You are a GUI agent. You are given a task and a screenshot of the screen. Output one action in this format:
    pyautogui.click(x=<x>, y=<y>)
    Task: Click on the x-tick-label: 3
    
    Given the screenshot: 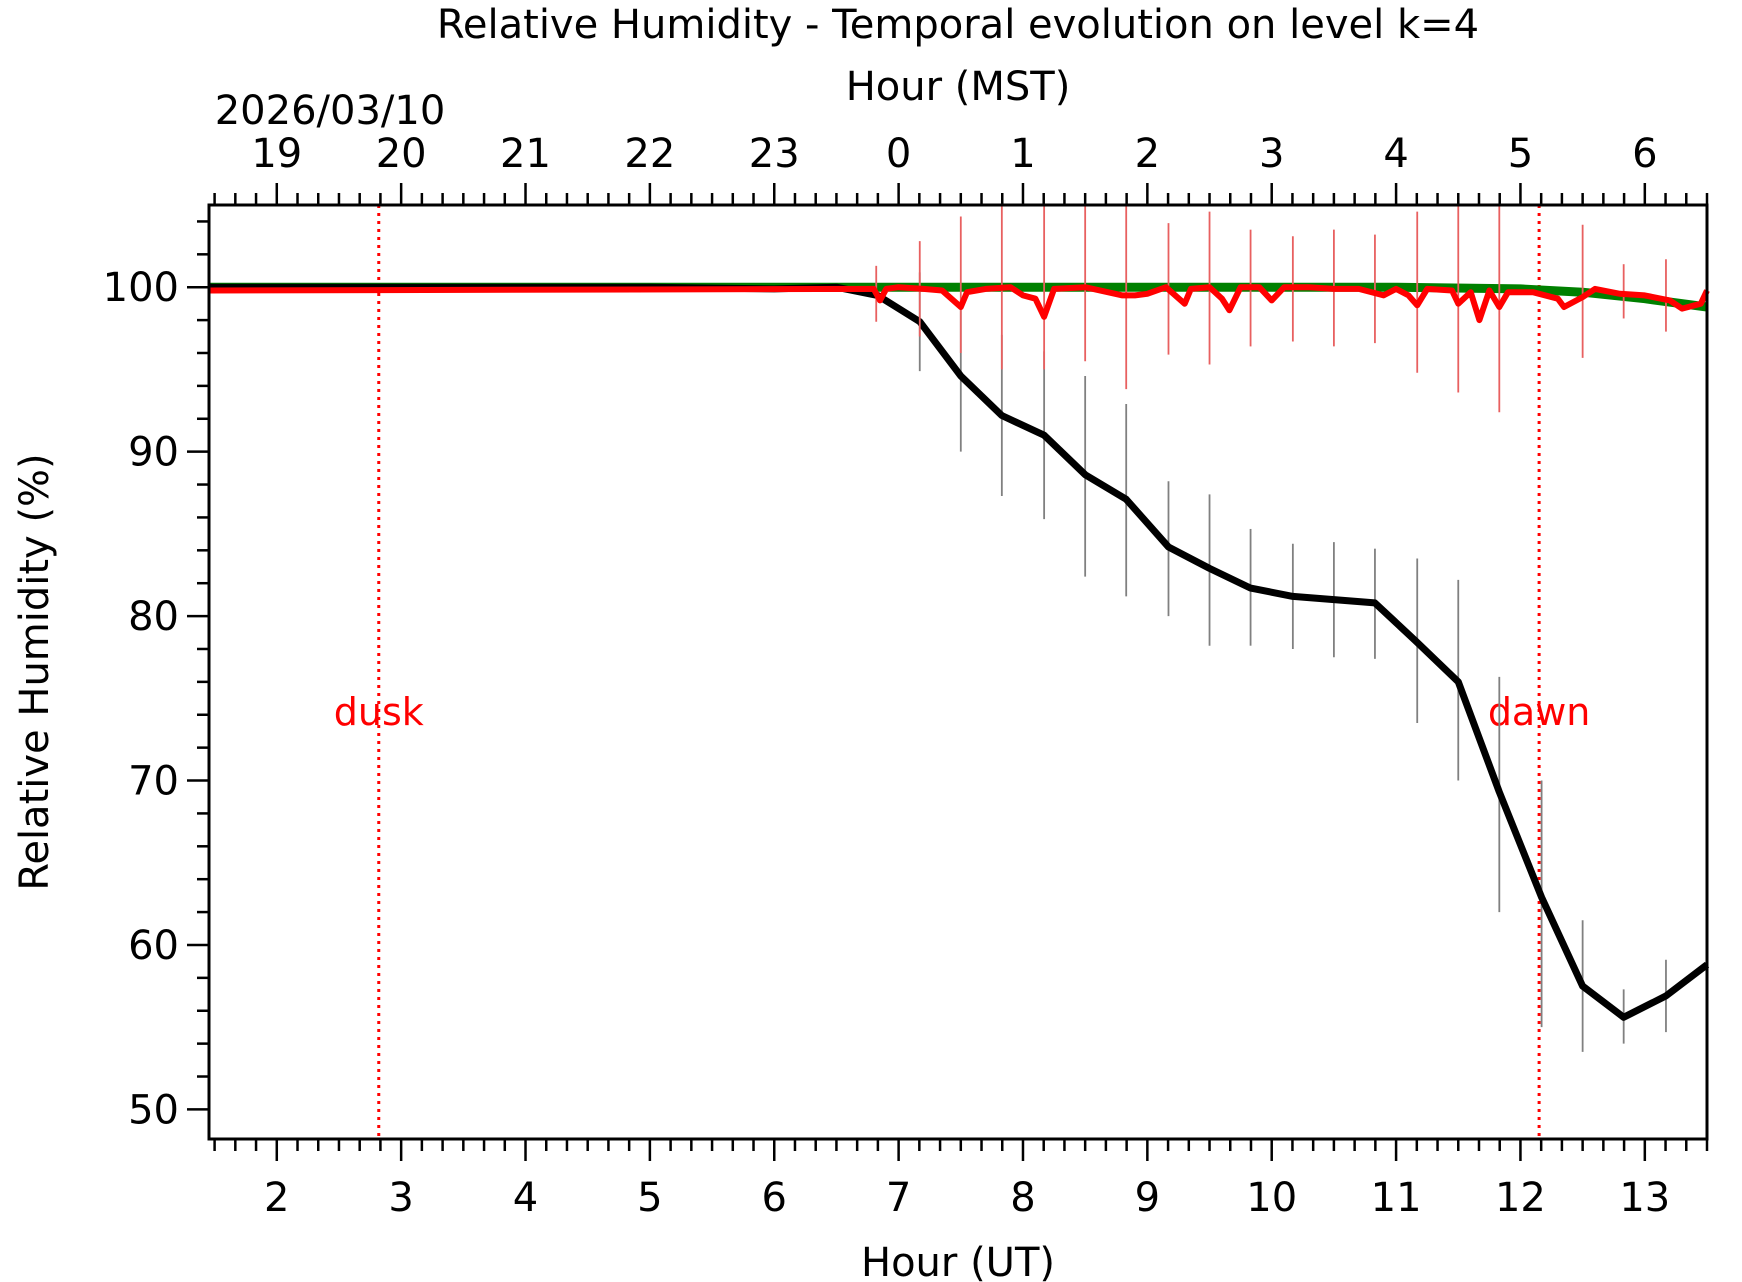 What is the action you would take?
    pyautogui.click(x=400, y=1198)
    